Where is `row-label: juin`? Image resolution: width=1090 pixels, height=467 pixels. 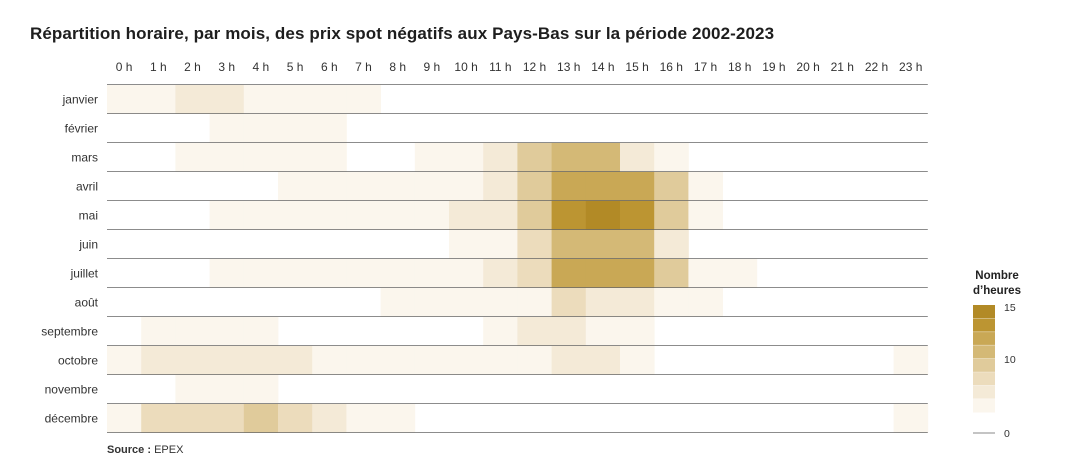 row-label: juin is located at coordinates (88, 245).